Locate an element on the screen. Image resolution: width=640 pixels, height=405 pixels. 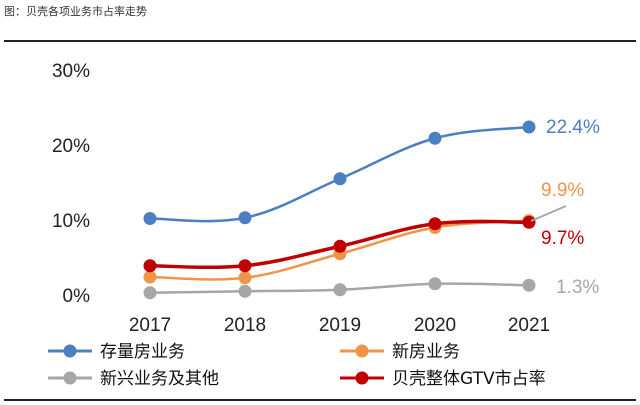
x-tick-label: 2017 is located at coordinates (150, 325).